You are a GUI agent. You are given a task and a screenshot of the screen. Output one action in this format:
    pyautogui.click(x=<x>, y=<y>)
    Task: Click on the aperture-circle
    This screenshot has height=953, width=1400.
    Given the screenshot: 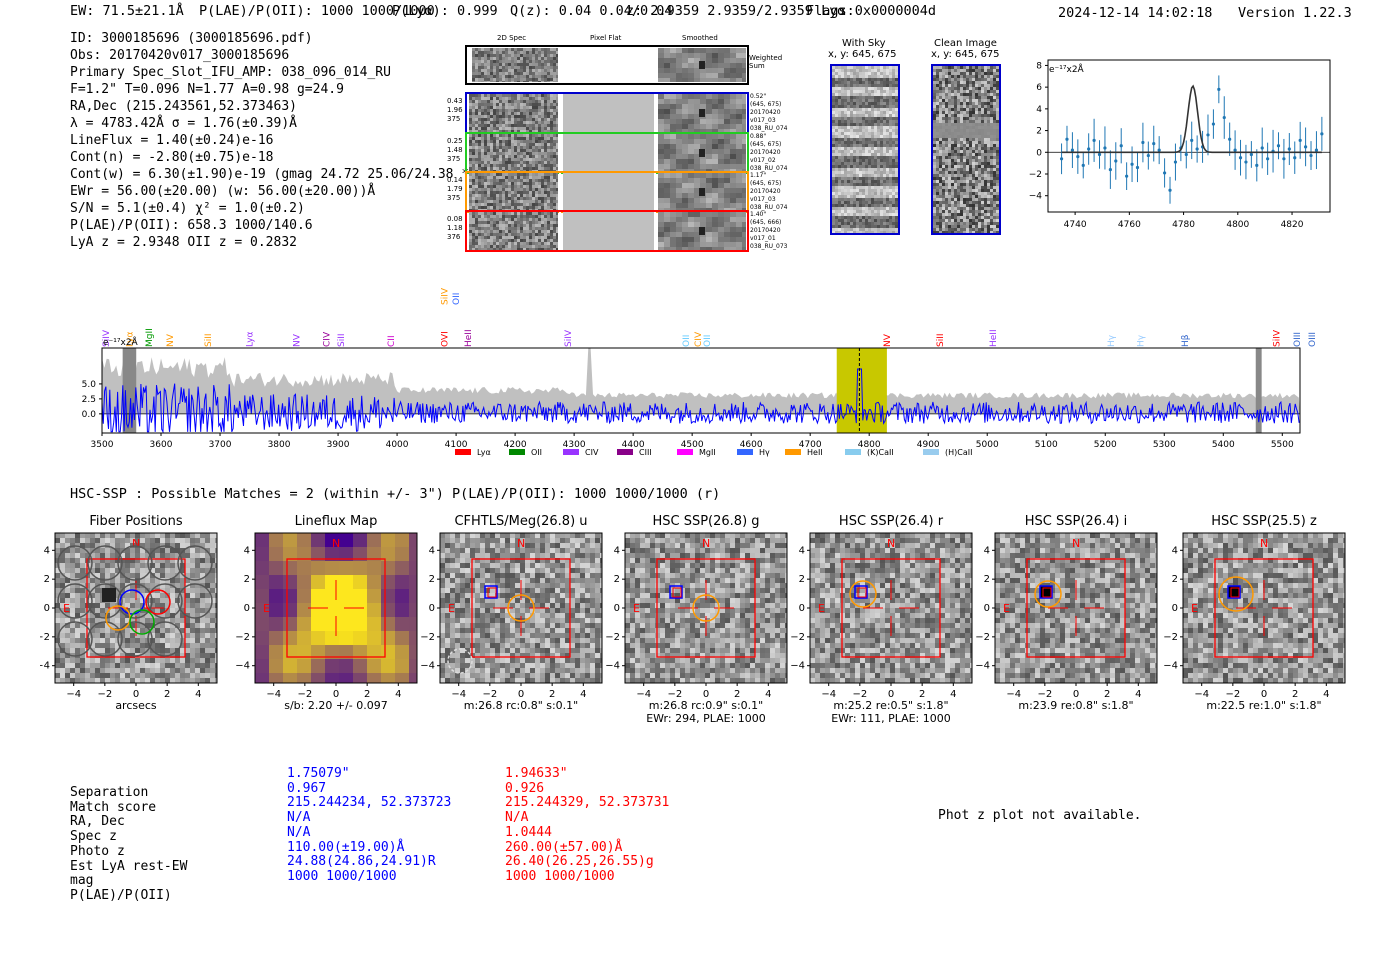 What is the action you would take?
    pyautogui.click(x=165, y=563)
    